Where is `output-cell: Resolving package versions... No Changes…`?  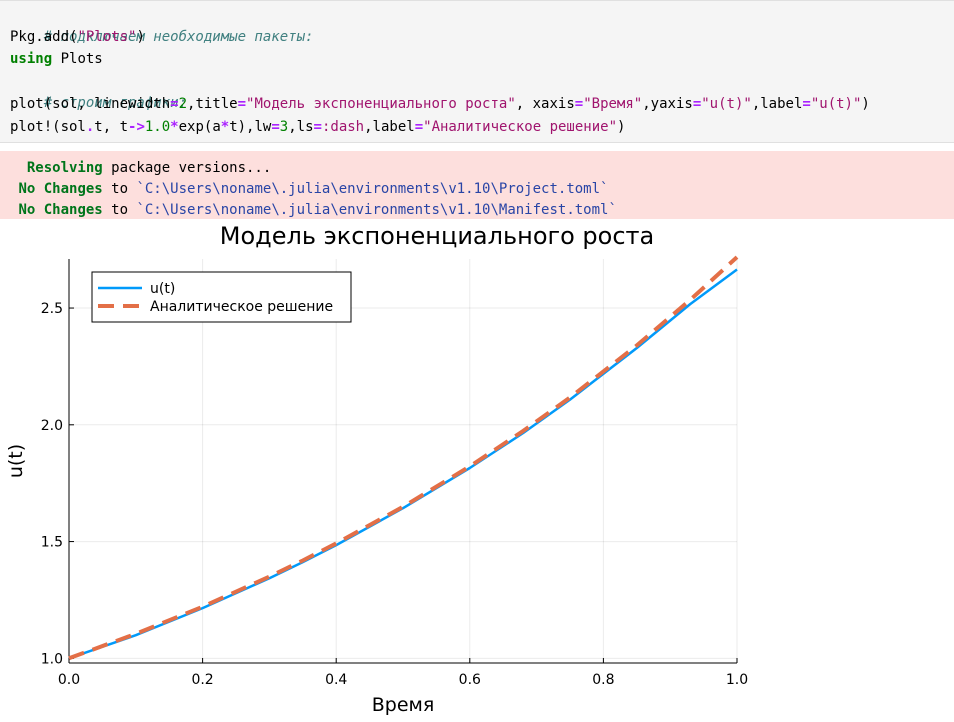 output-cell: Resolving package versions... No Changes… is located at coordinates (477, 185).